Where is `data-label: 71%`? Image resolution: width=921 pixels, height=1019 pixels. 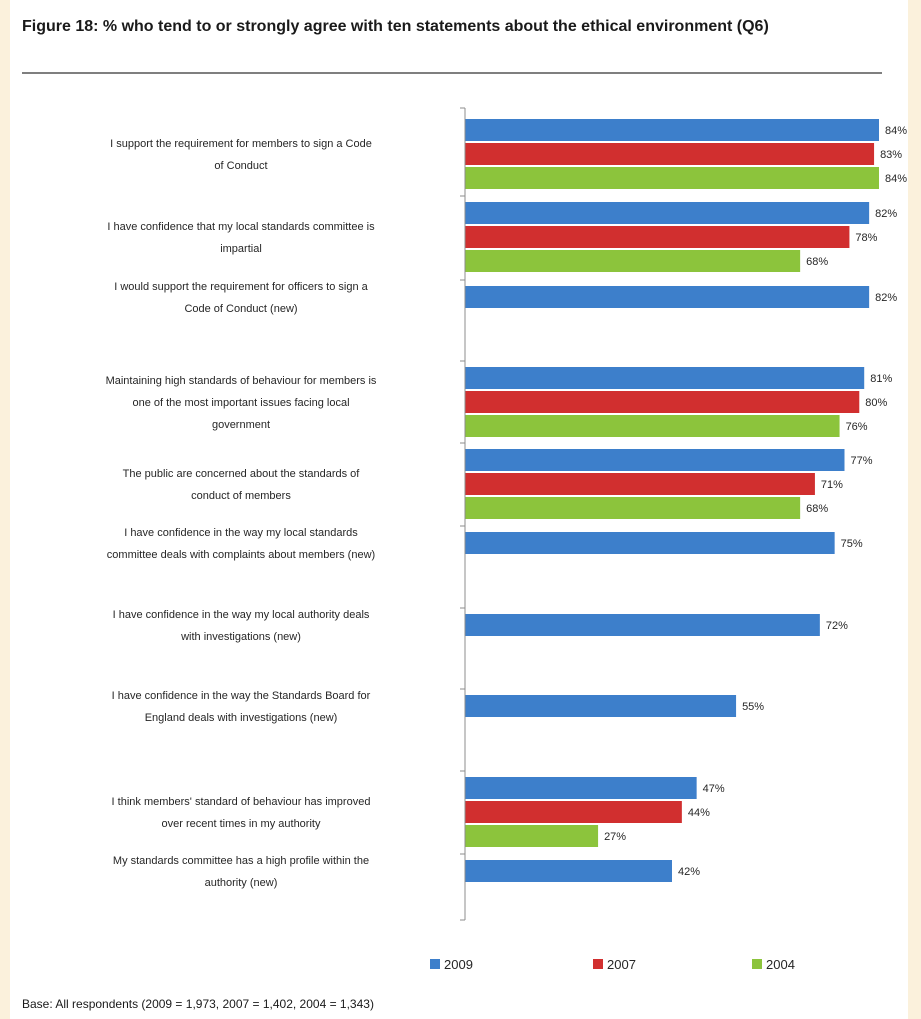 data-label: 71% is located at coordinates (832, 485).